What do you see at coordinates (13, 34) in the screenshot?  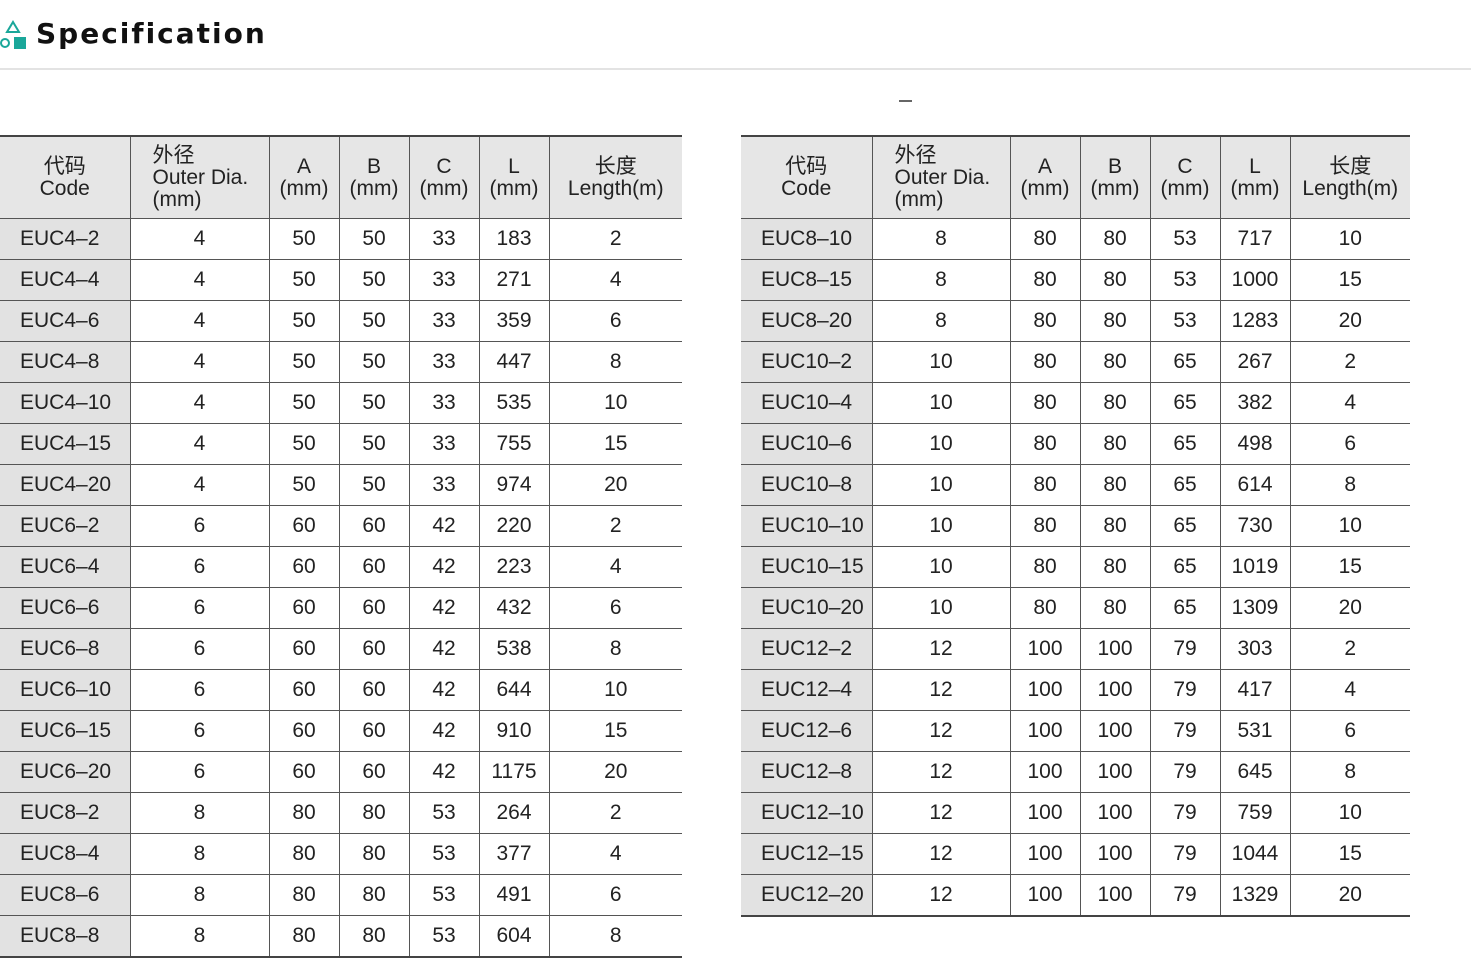 I see `shapes-icon` at bounding box center [13, 34].